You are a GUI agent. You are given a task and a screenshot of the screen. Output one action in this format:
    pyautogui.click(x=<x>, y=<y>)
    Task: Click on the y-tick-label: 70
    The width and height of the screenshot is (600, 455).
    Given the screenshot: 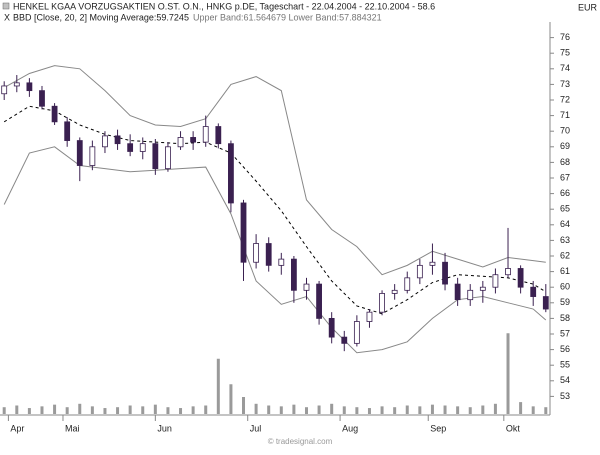 What is the action you would take?
    pyautogui.click(x=565, y=131)
    